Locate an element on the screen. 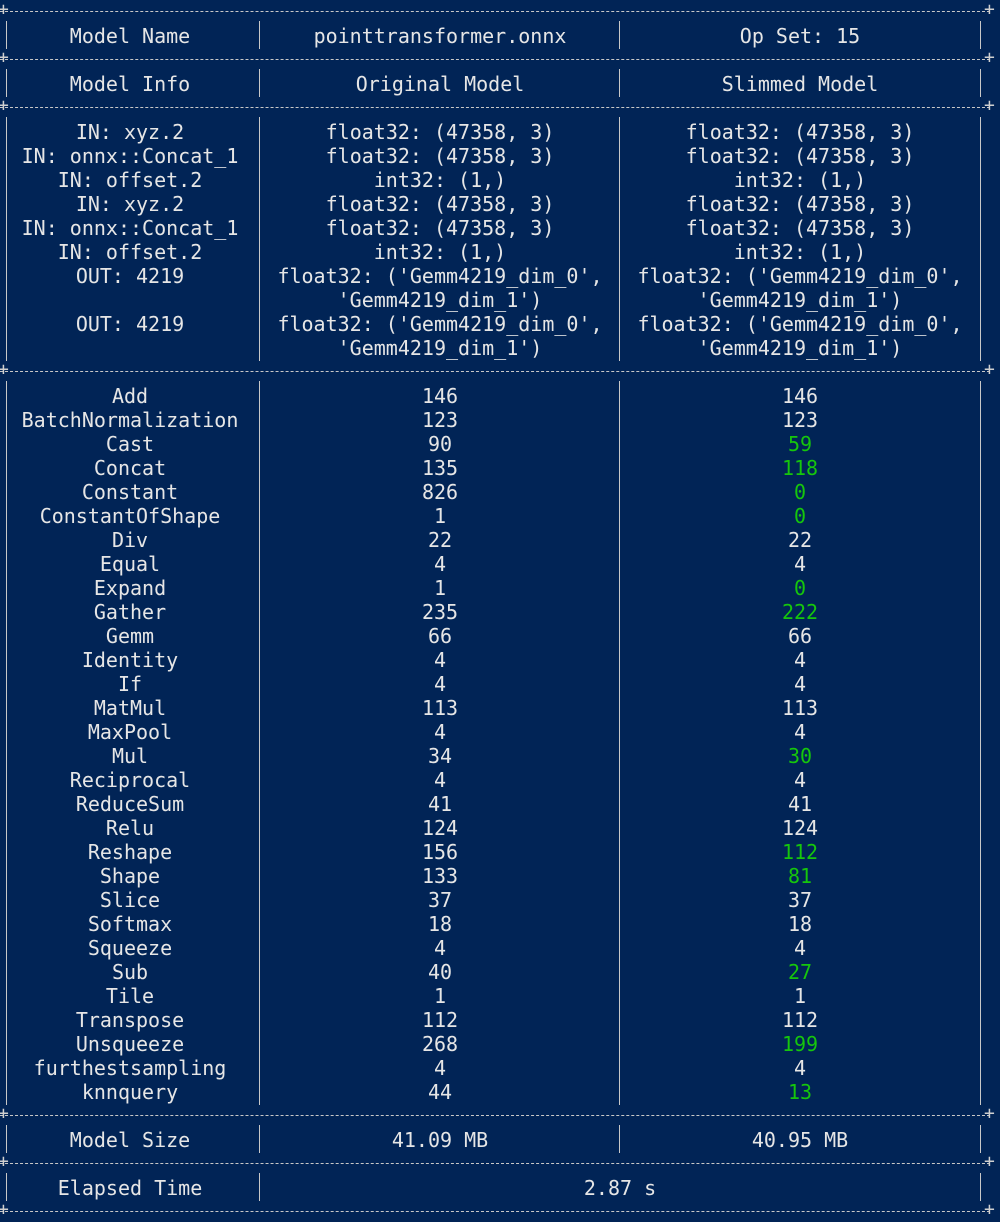 This screenshot has width=1000, height=1222. slimmed-op-count: 66 is located at coordinates (800, 636).